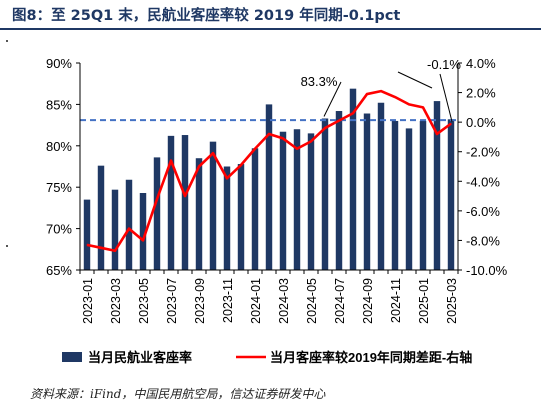 Image resolution: width=541 pixels, height=407 pixels. I want to click on annotation-label: -0.1%, so click(444, 64).